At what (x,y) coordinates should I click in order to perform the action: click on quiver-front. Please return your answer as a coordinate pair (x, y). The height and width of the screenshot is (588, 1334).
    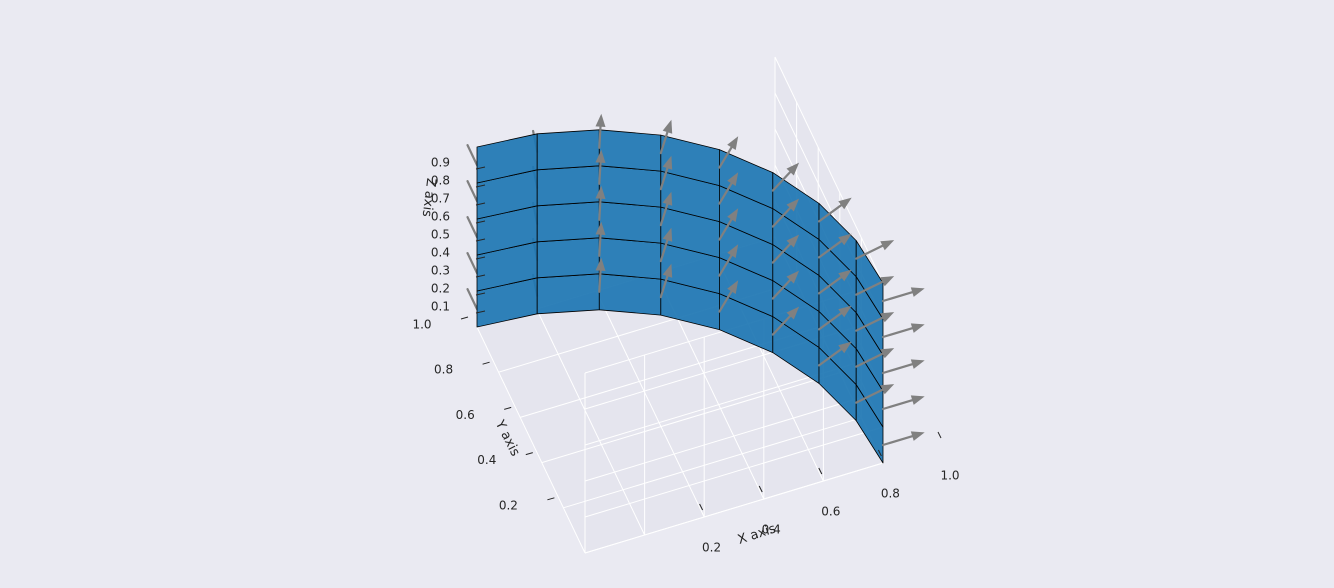
    Looking at the image, I should click on (760, 280).